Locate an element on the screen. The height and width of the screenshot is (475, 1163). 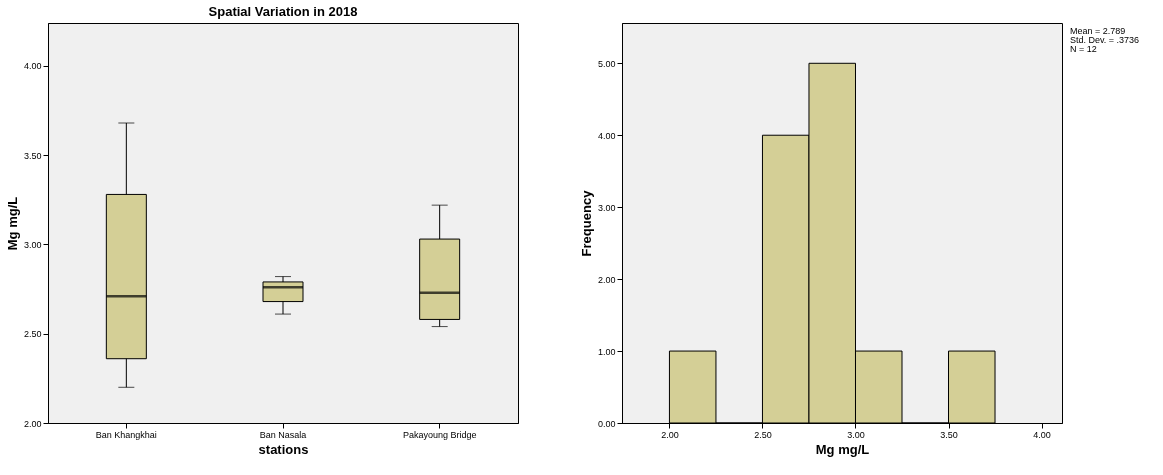
x-axis-title: Mg mg/L is located at coordinates (842, 449).